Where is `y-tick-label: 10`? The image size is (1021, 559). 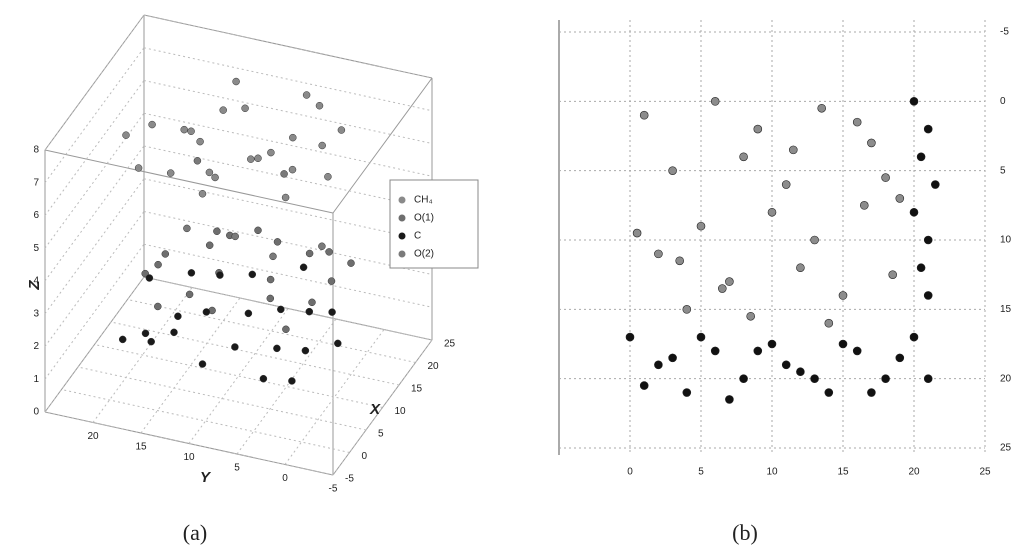
y-tick-label: 10 is located at coordinates (1006, 240).